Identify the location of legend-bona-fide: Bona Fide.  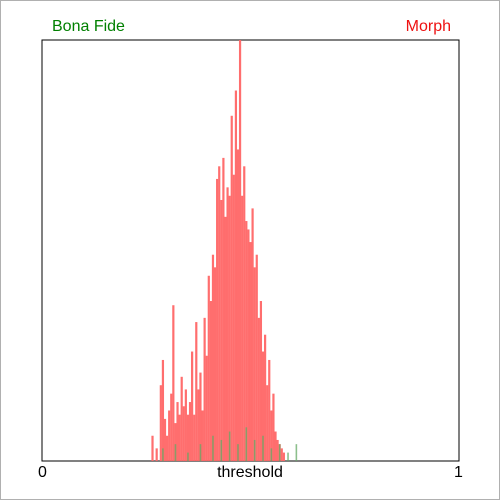
(88, 26).